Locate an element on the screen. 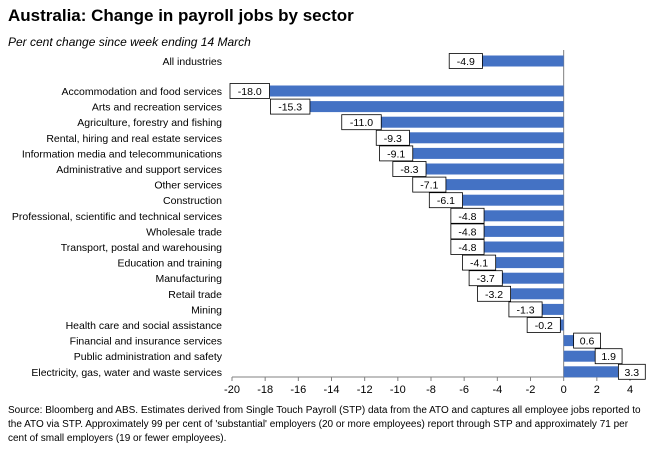 The image size is (650, 455). x-tick-label: -14 is located at coordinates (332, 390).